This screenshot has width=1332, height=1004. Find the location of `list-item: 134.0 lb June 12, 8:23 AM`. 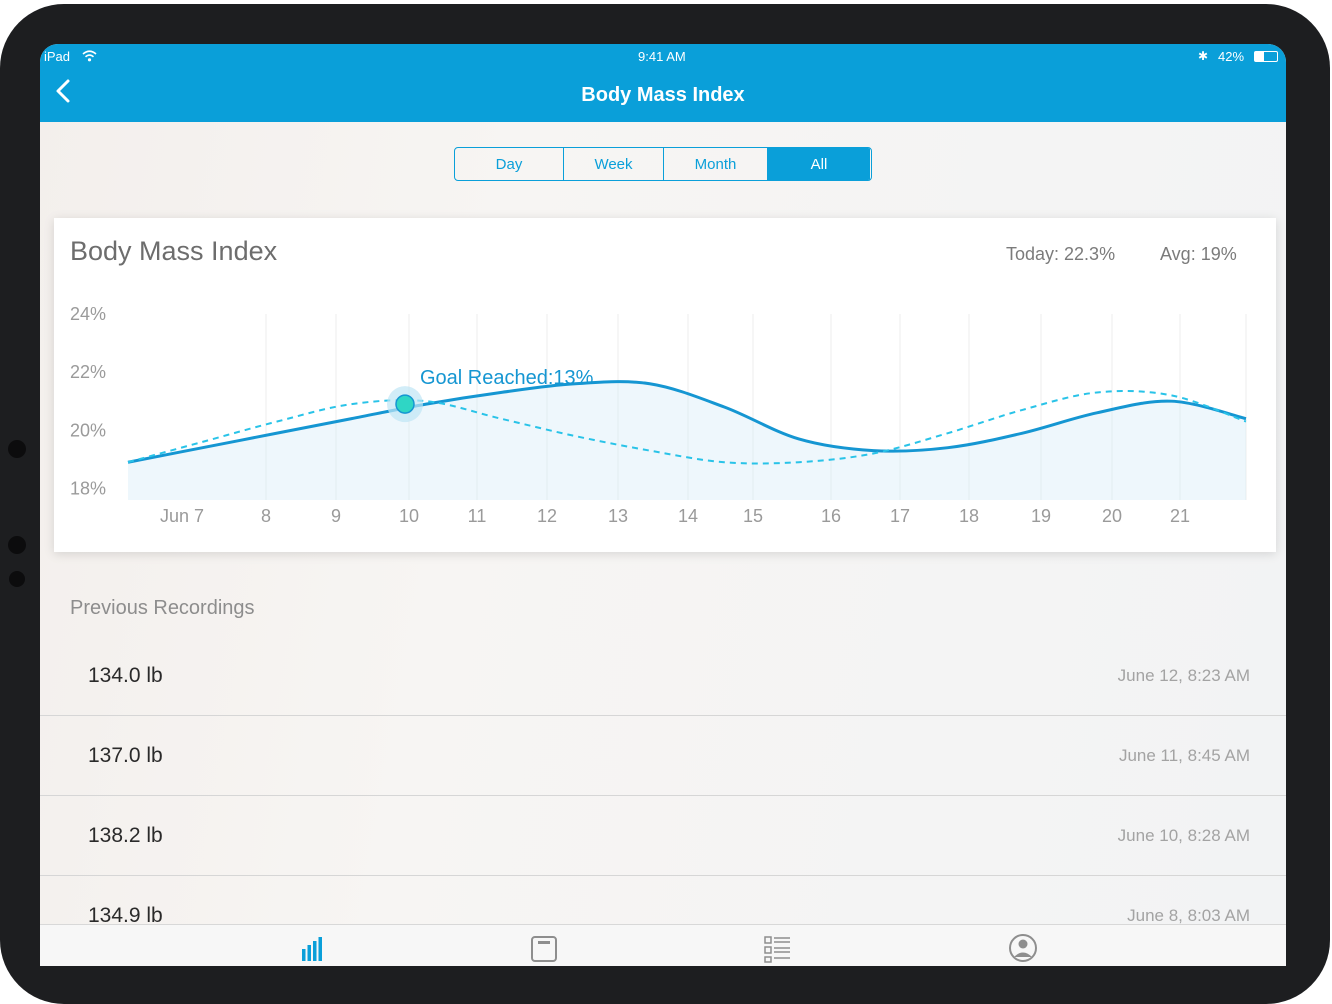

list-item: 134.0 lb June 12, 8:23 AM is located at coordinates (663, 676).